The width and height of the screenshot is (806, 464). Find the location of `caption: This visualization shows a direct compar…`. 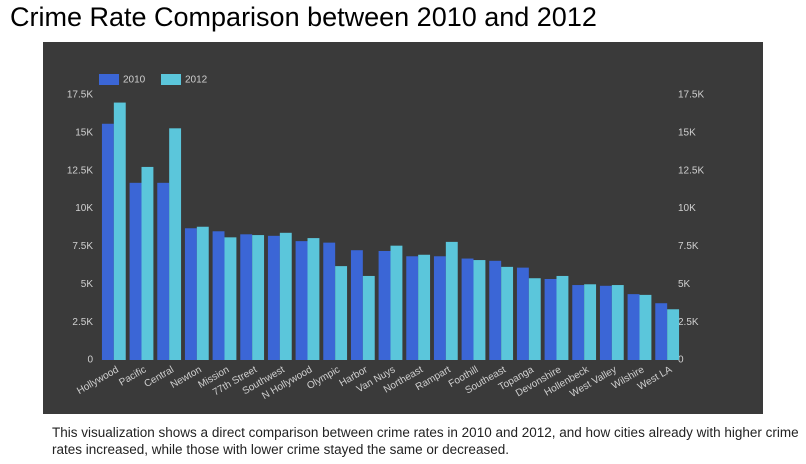

caption: This visualization shows a direct compar… is located at coordinates (425, 441).